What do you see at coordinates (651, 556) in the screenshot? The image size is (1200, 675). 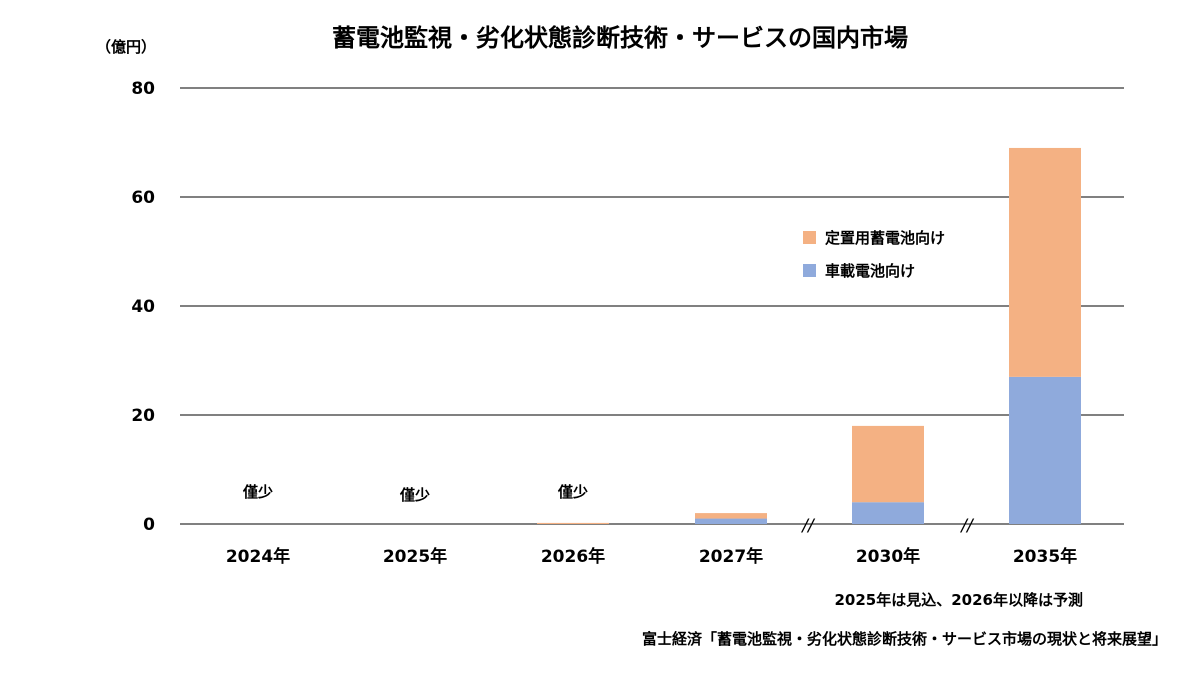 I see `x-axis-ticks: 2024年 2025年 2026年 2027年 2030年 2035年` at bounding box center [651, 556].